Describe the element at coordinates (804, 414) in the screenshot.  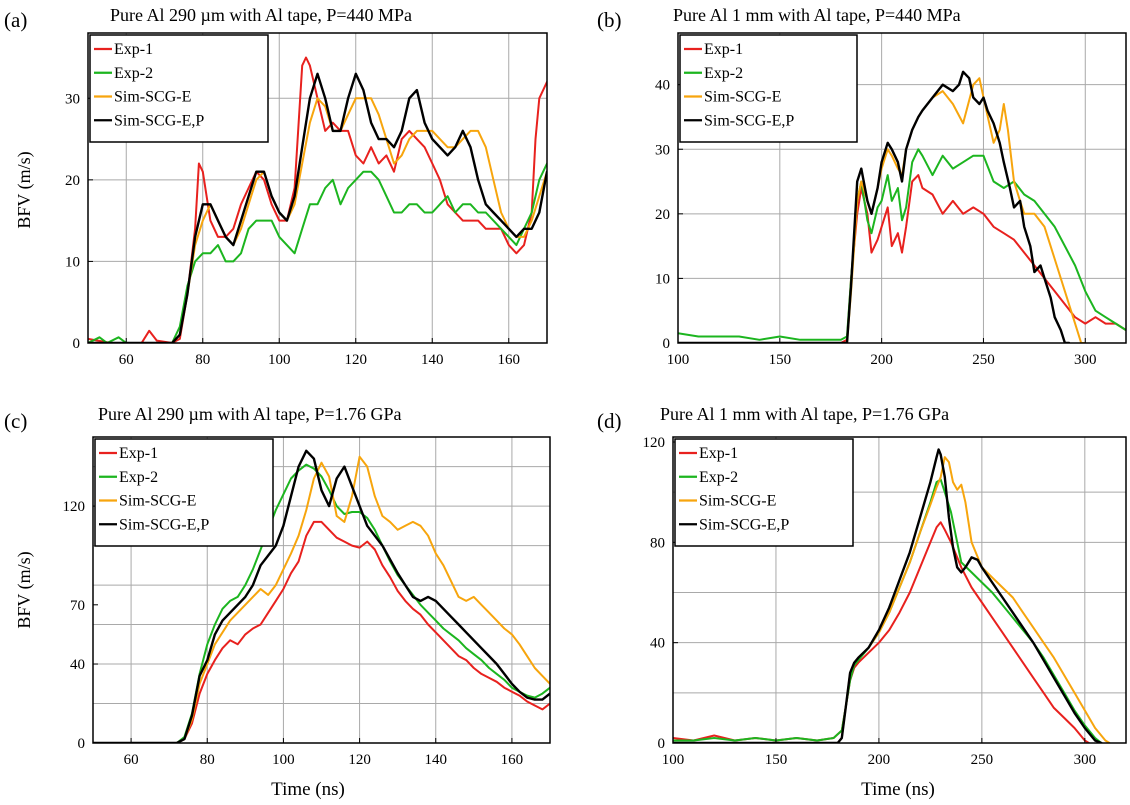
I see `chart-title: Pure Al 1 mm with Al tape, P=1.76 GPa` at that location.